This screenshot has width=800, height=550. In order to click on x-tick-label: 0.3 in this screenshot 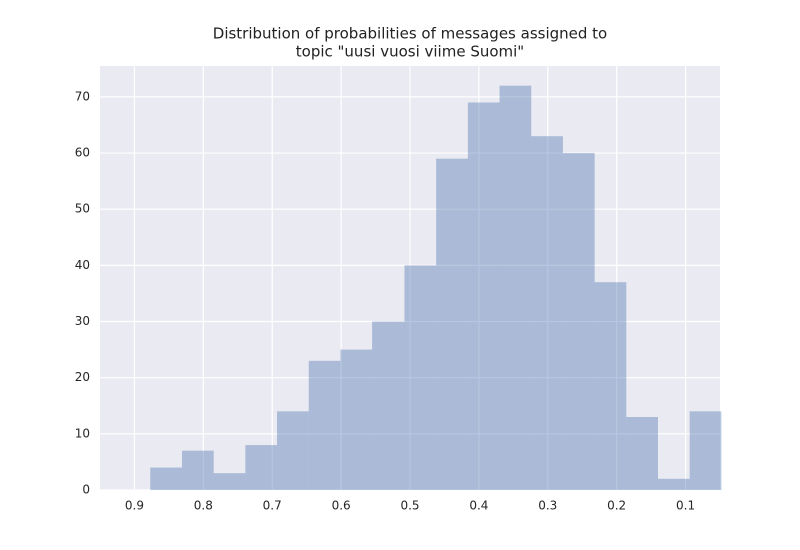, I will do `click(547, 506)`.